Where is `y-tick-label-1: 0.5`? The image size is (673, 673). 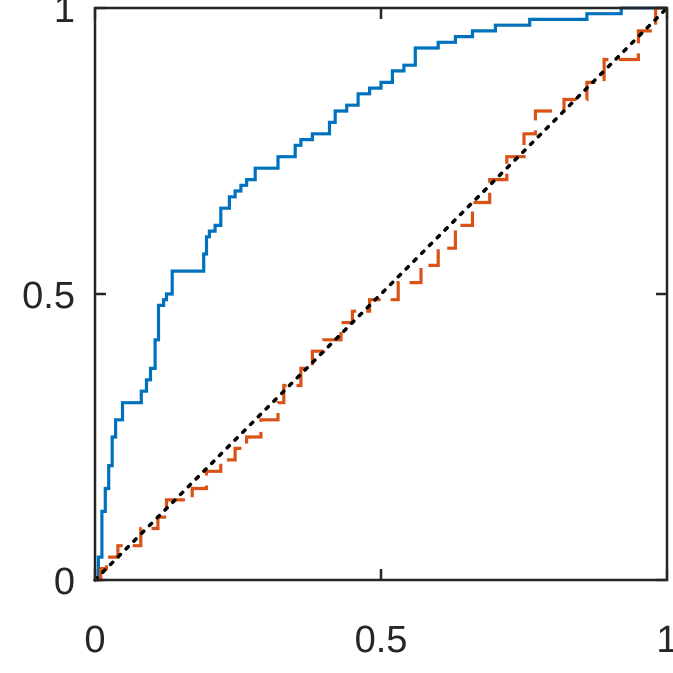 y-tick-label-1: 0.5 is located at coordinates (48, 296).